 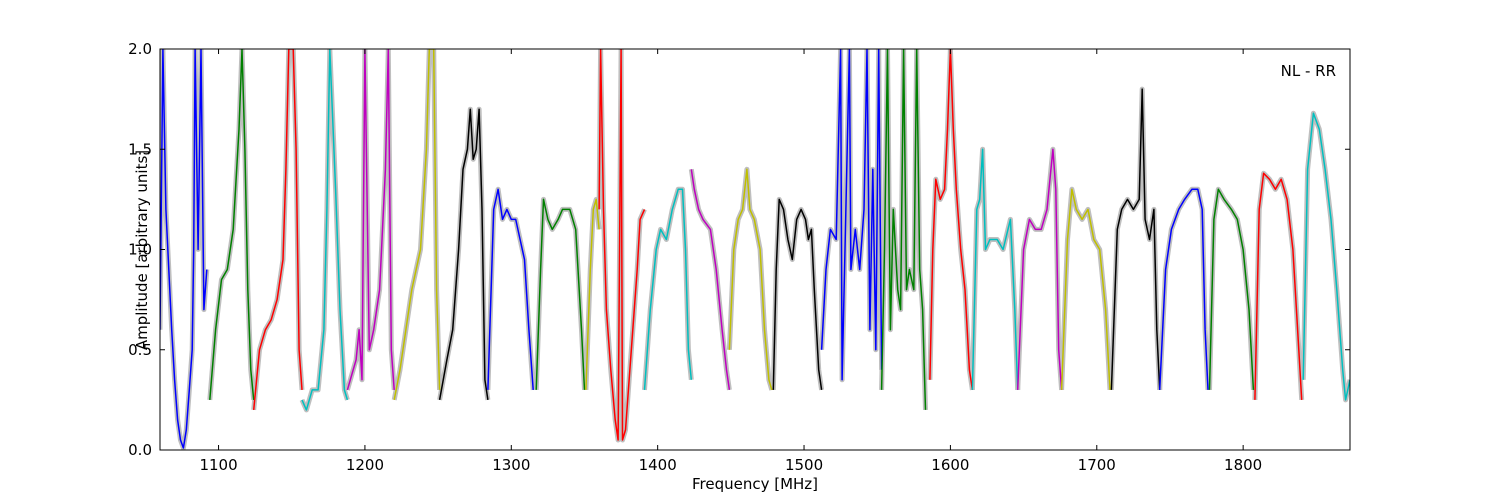 I want to click on y-tick-label: 0.0, so click(x=140, y=450).